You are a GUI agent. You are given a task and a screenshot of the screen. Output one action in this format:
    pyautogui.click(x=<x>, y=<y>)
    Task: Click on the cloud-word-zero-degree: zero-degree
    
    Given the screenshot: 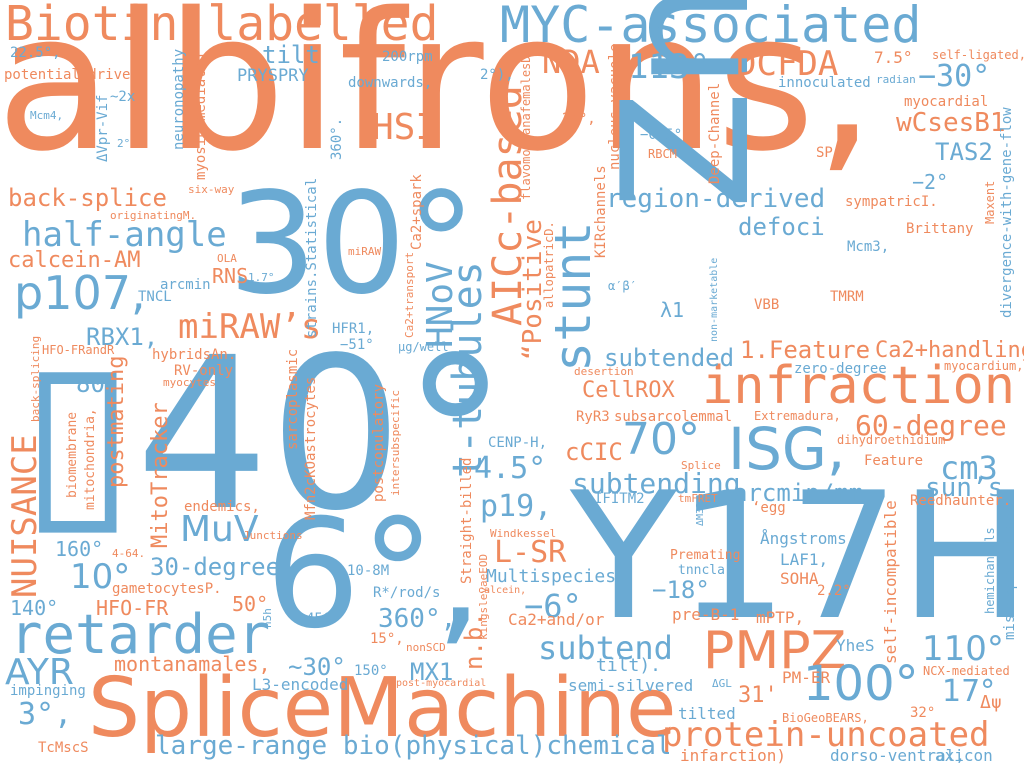 What is the action you would take?
    pyautogui.click(x=840, y=369)
    